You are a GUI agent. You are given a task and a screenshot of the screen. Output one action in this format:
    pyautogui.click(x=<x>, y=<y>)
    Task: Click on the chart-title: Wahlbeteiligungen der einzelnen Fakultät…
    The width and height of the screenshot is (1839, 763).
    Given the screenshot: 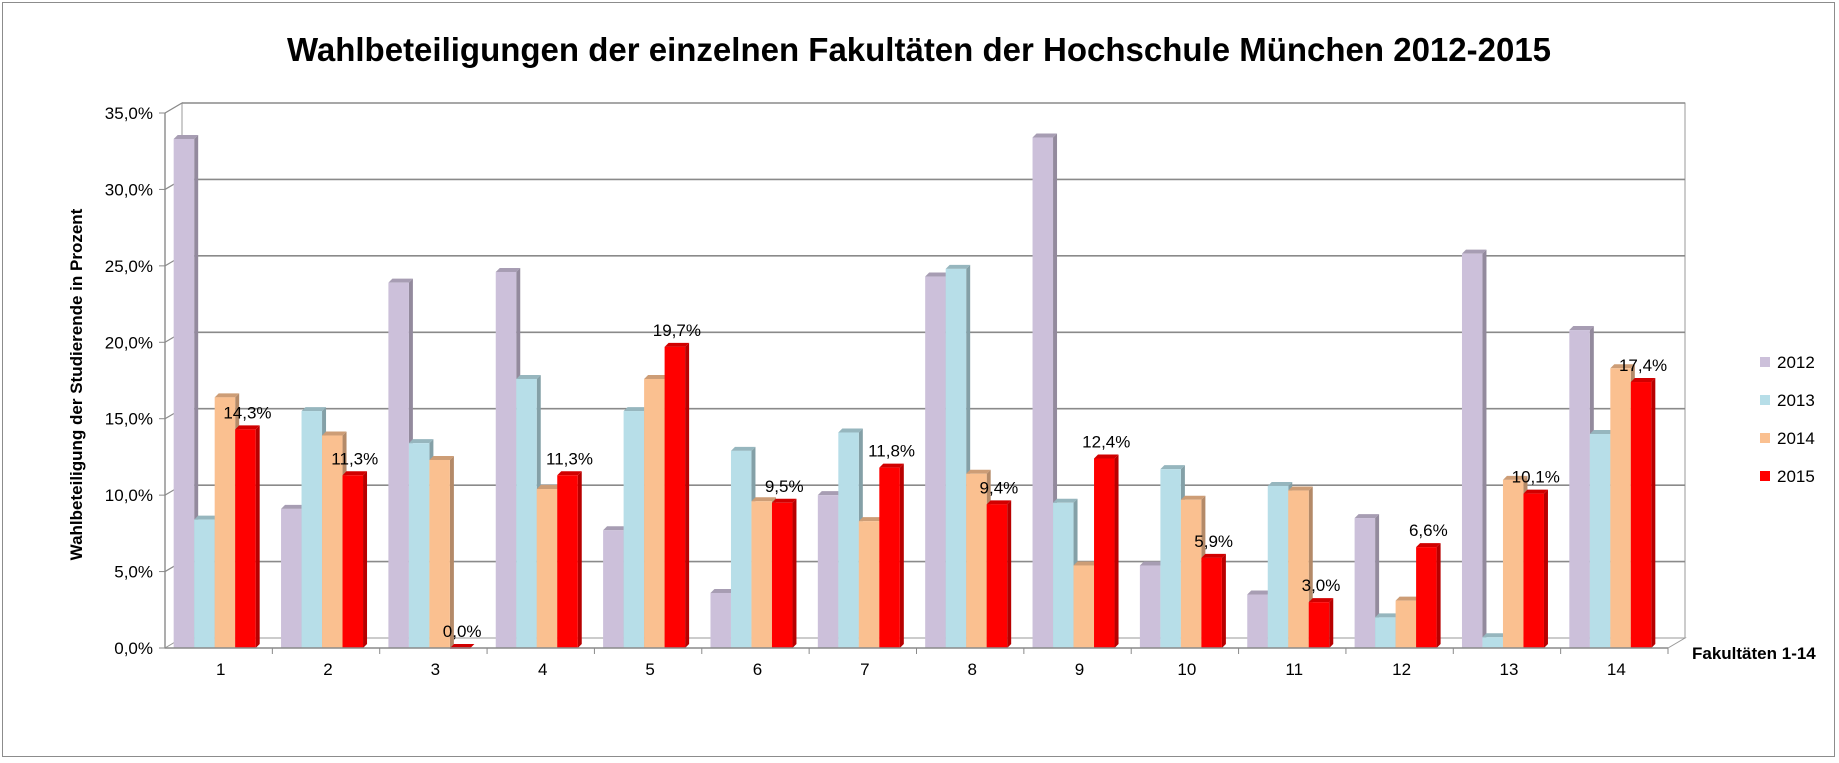 What is the action you would take?
    pyautogui.click(x=919, y=49)
    